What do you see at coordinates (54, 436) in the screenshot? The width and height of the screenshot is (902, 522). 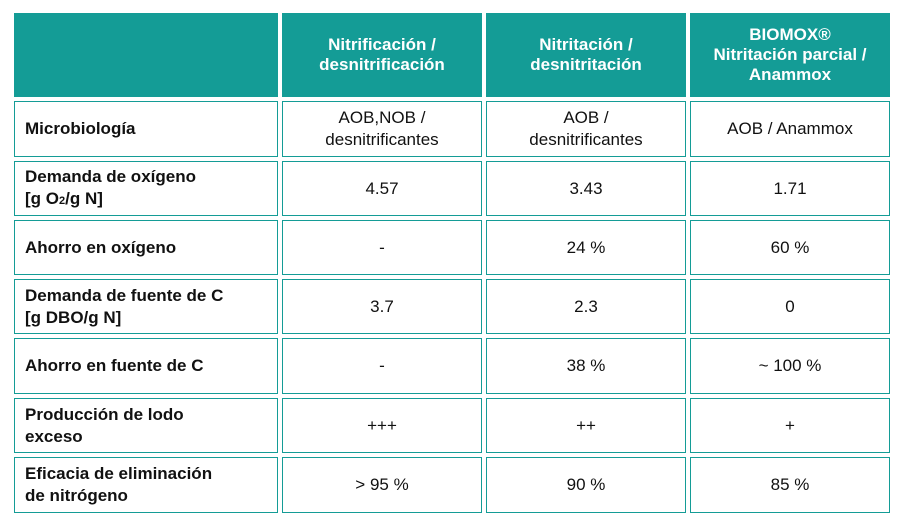 I see `row-label-line: exceso` at bounding box center [54, 436].